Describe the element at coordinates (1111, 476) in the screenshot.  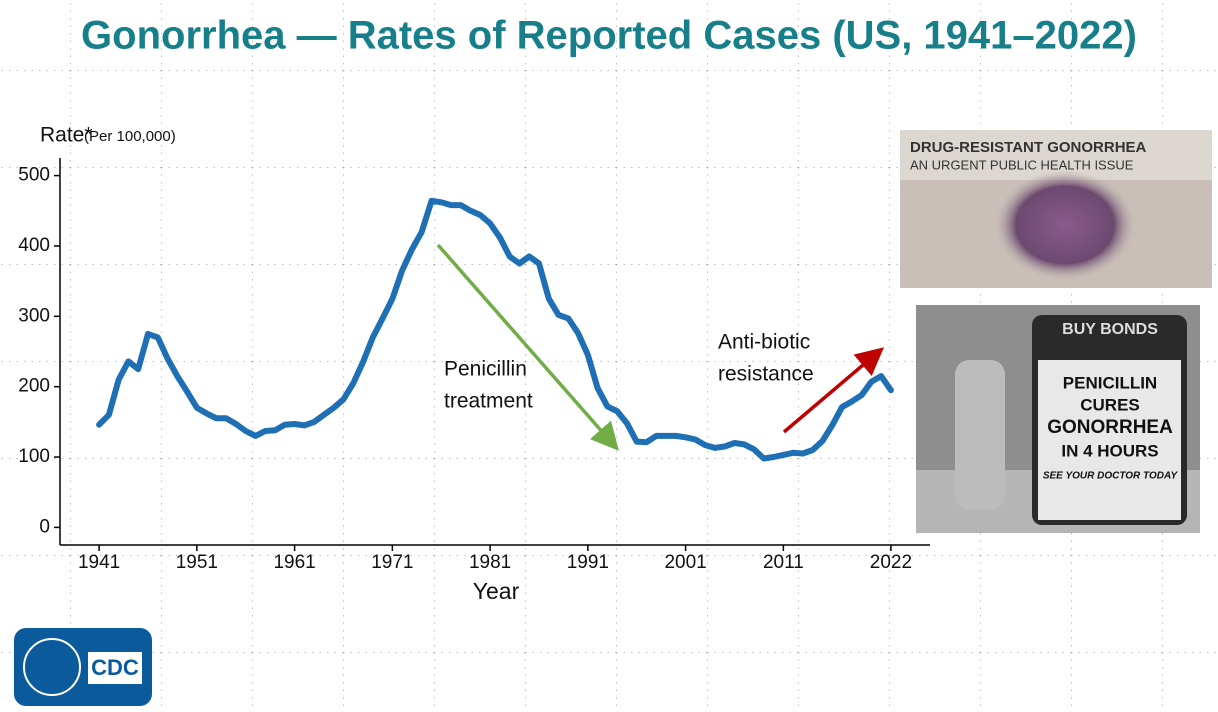
I see `poster-text: SEE YOUR DOCTOR TODAY` at that location.